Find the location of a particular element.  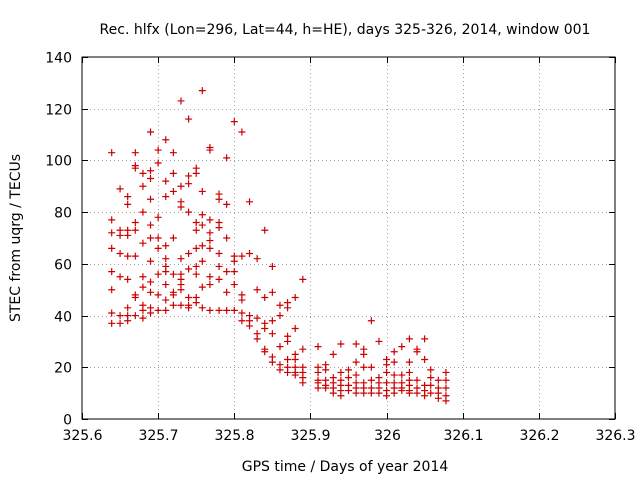

y-tick-label: 0 is located at coordinates (67, 421).